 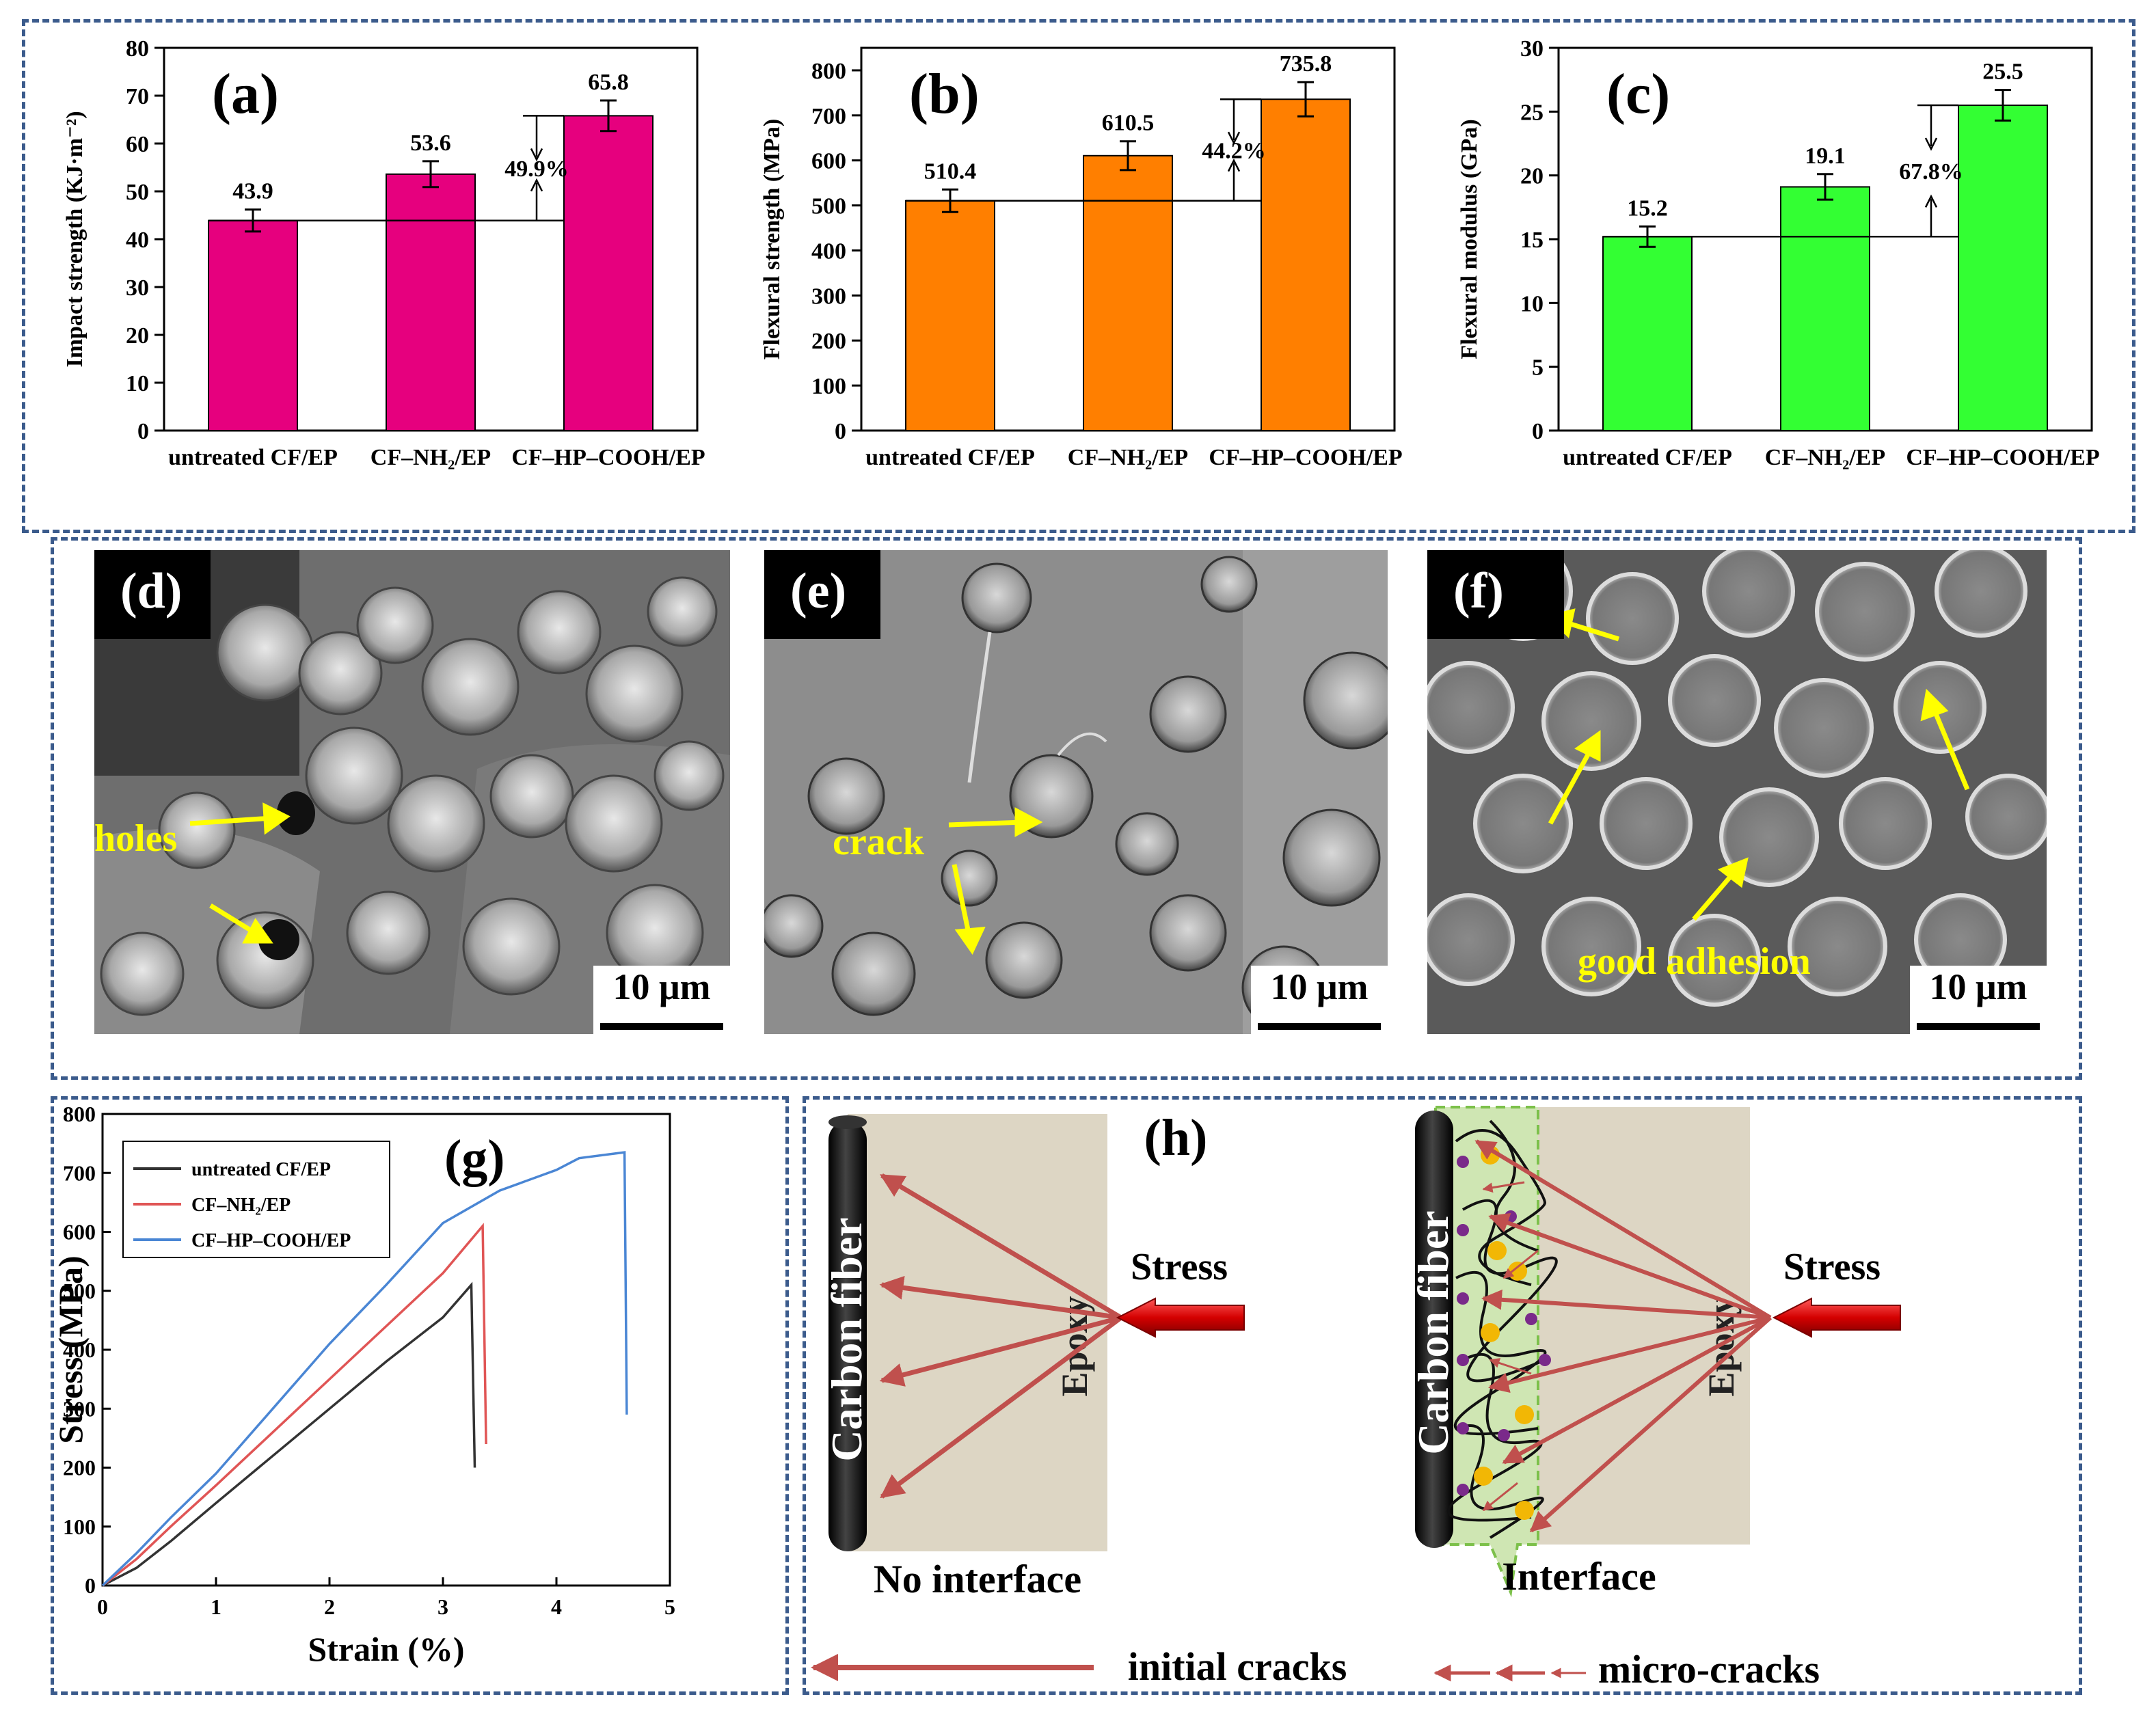 What do you see at coordinates (608, 83) in the screenshot?
I see `value-label: 65.8` at bounding box center [608, 83].